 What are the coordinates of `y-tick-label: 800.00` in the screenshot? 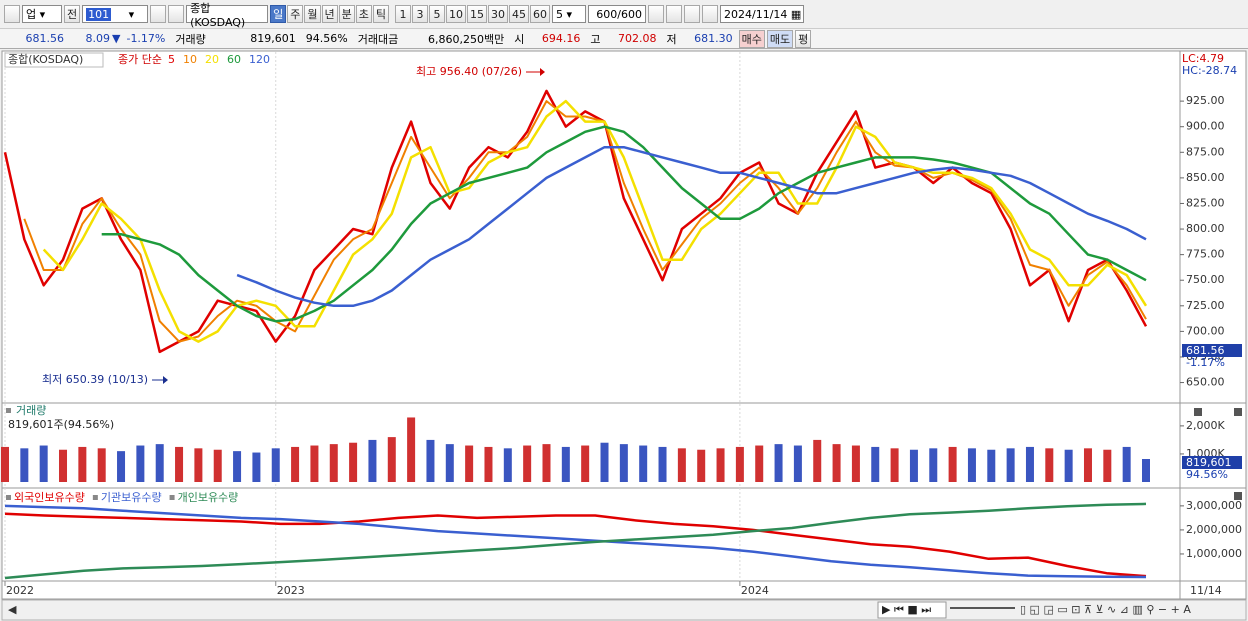 It's located at (1205, 228).